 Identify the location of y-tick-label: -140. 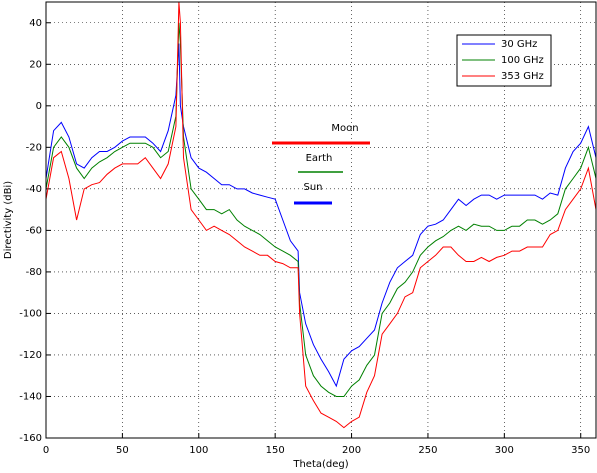
(30, 396).